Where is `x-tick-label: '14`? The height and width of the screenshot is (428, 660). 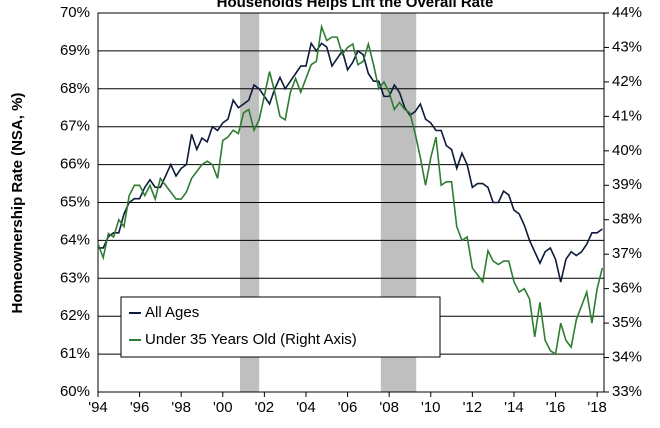
x-tick-label: '14 is located at coordinates (514, 407).